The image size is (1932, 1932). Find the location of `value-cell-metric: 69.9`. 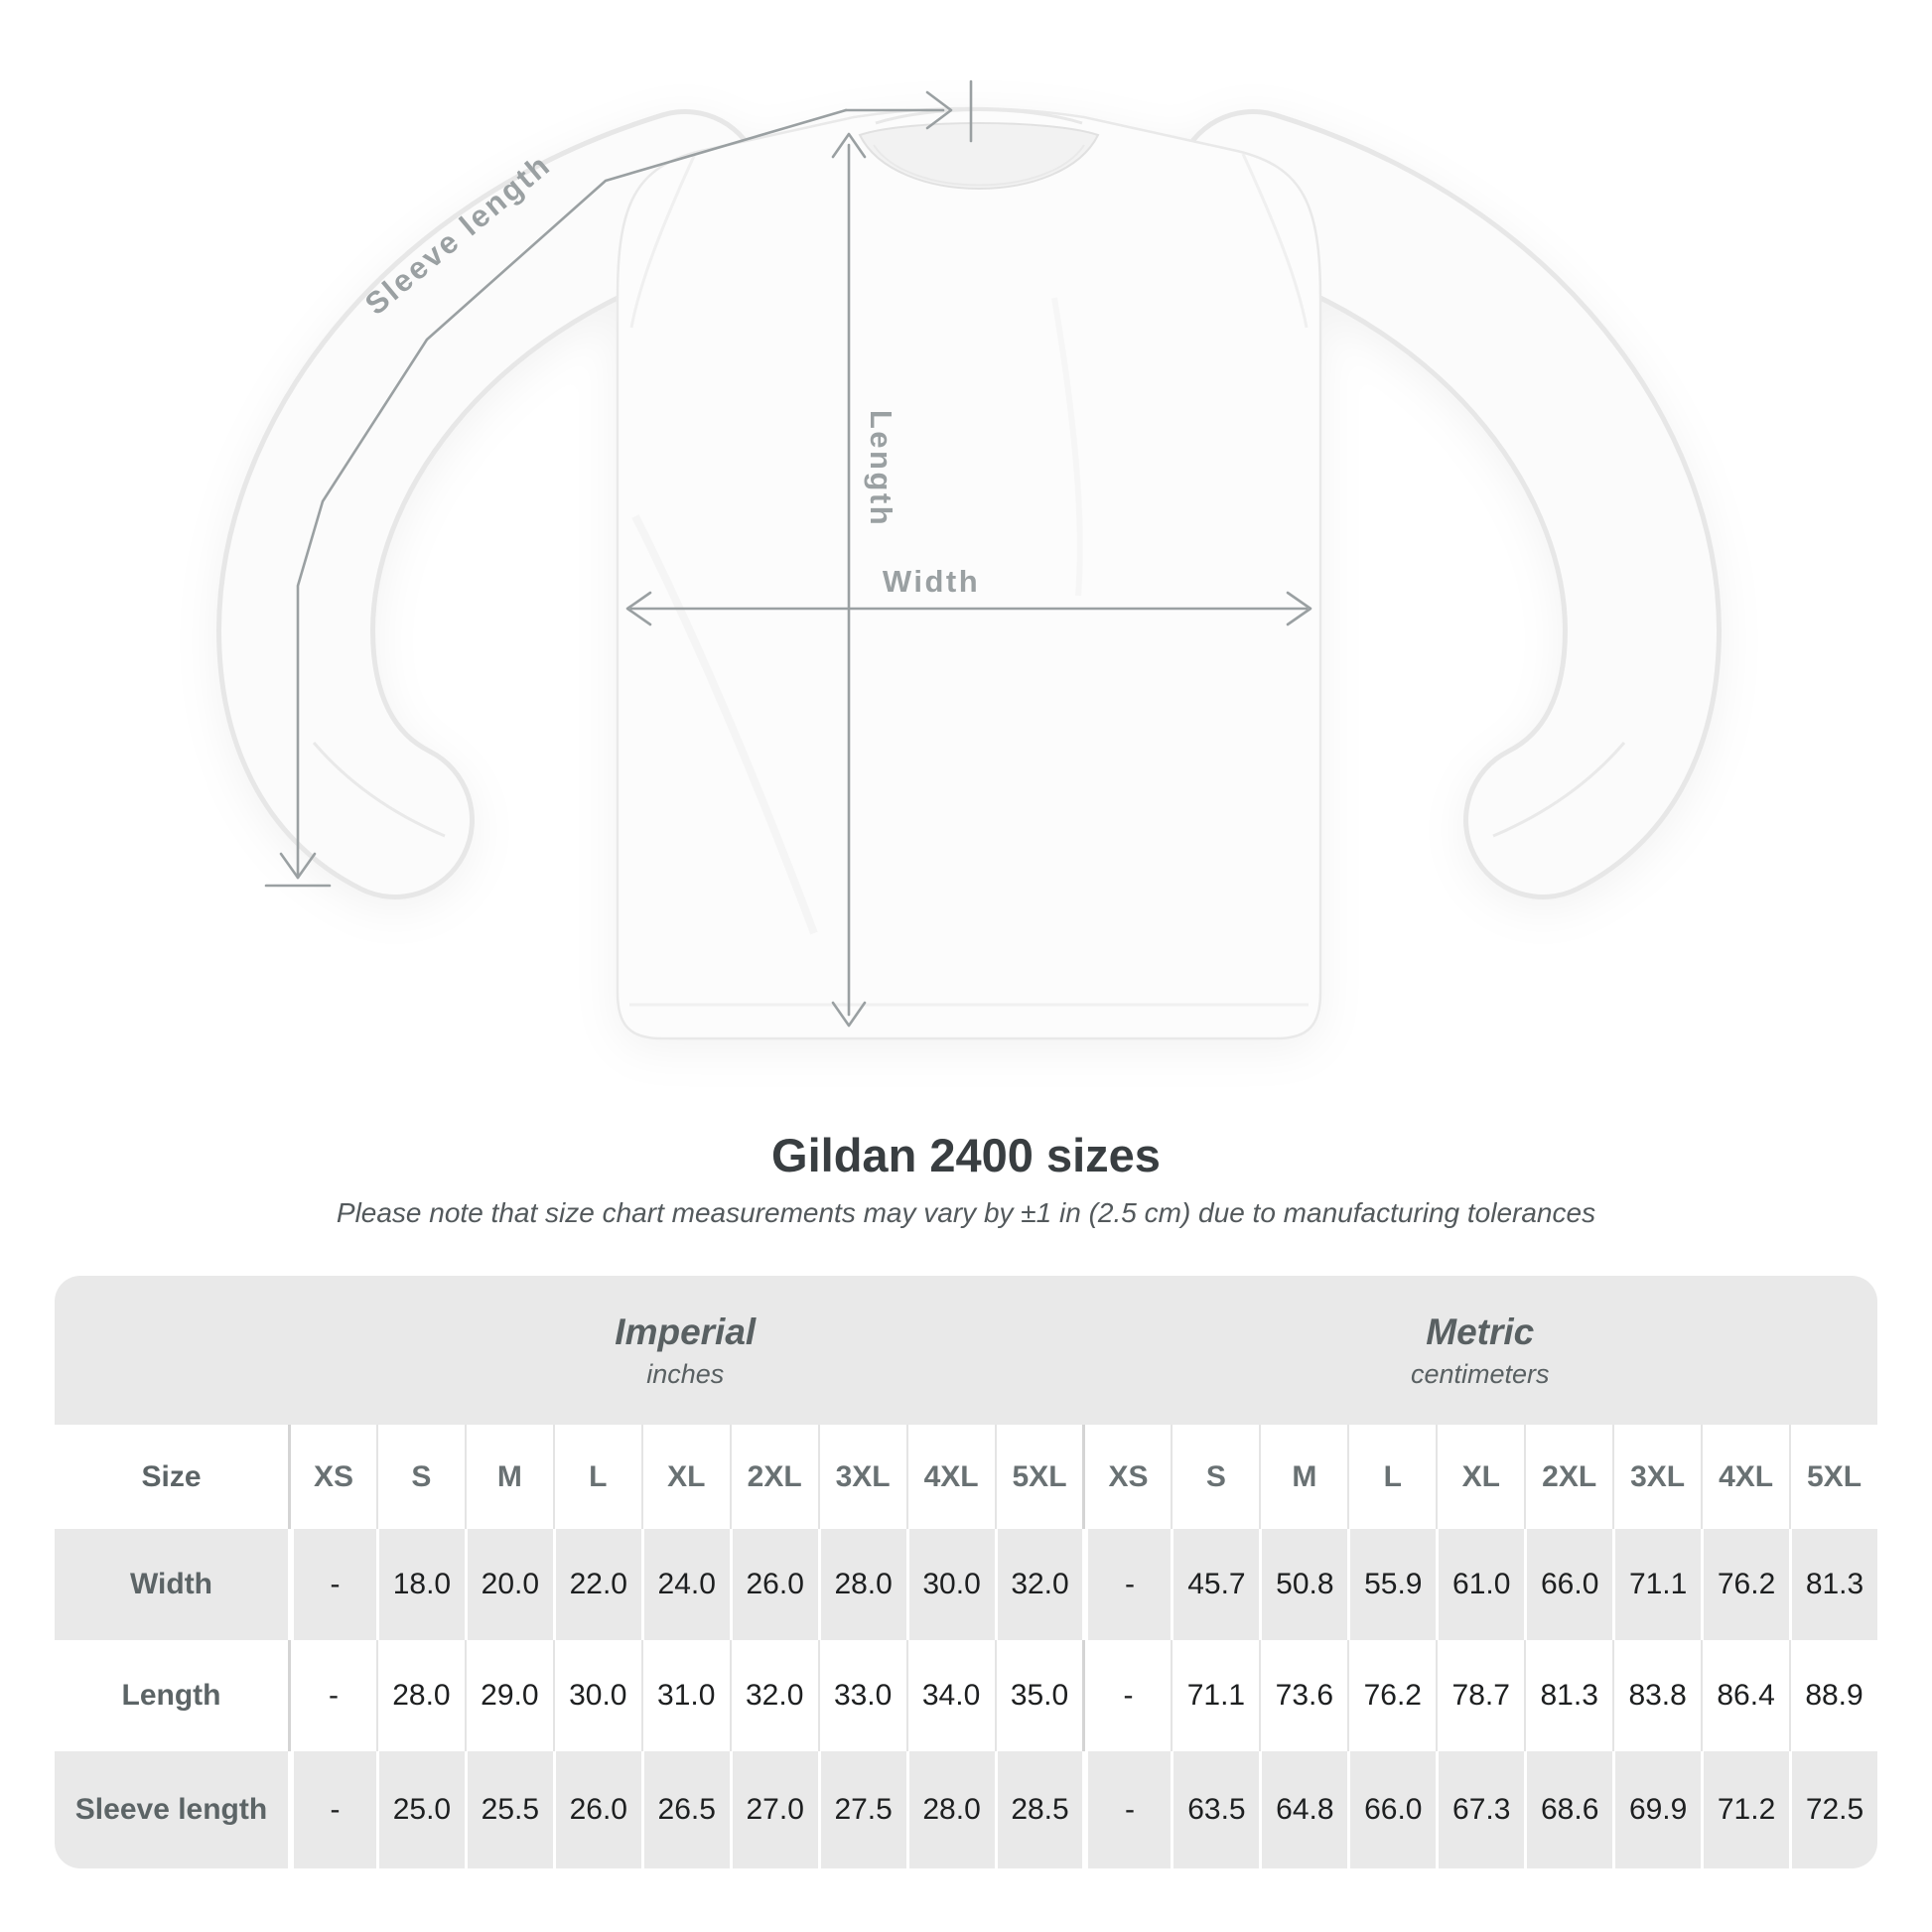

value-cell-metric: 69.9 is located at coordinates (1656, 1810).